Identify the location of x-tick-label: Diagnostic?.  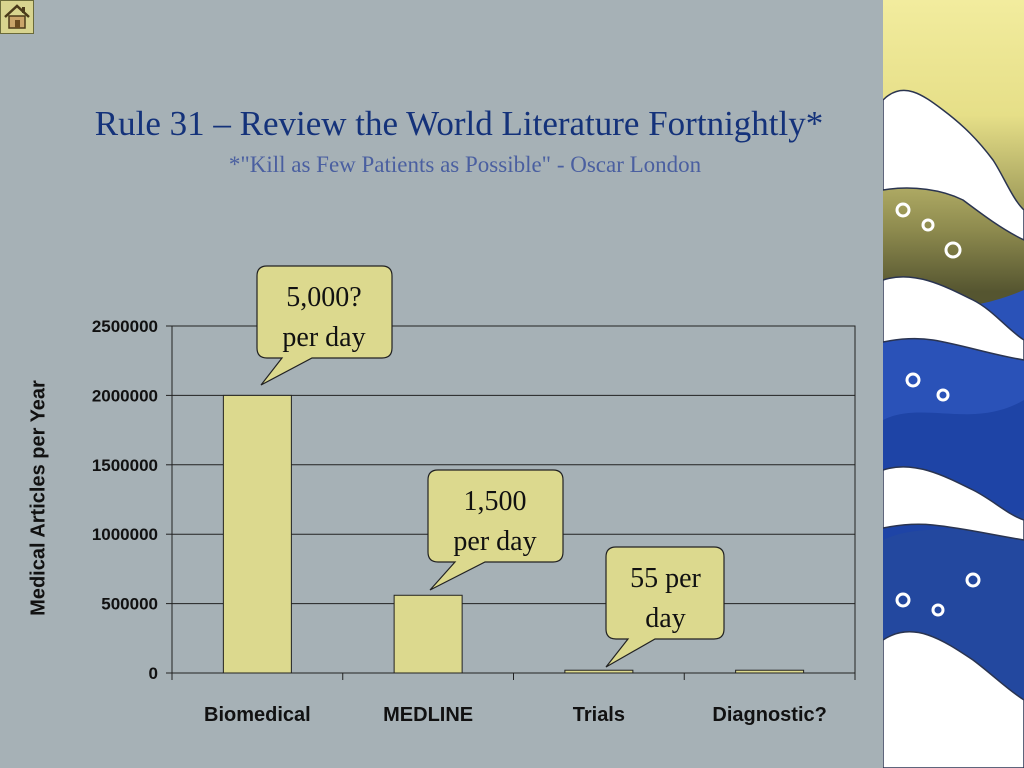
(769, 715).